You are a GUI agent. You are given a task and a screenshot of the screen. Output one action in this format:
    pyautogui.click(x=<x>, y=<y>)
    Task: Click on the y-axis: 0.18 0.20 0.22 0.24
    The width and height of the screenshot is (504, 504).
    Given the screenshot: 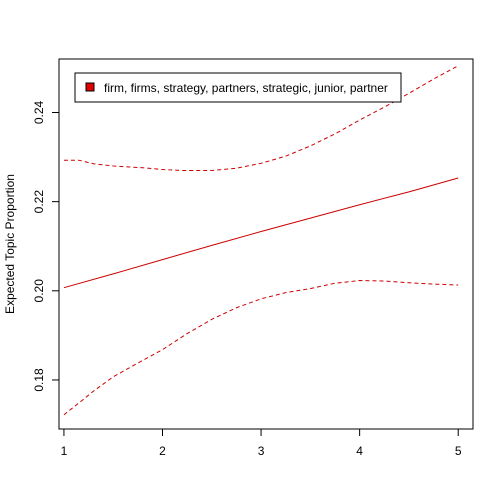 What is the action you would take?
    pyautogui.click(x=46, y=246)
    